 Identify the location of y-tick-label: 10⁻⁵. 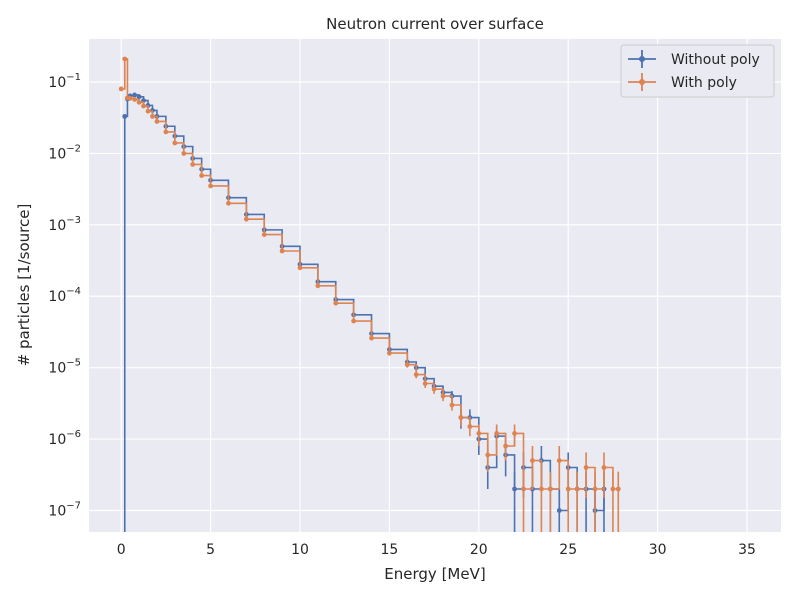
(64, 367).